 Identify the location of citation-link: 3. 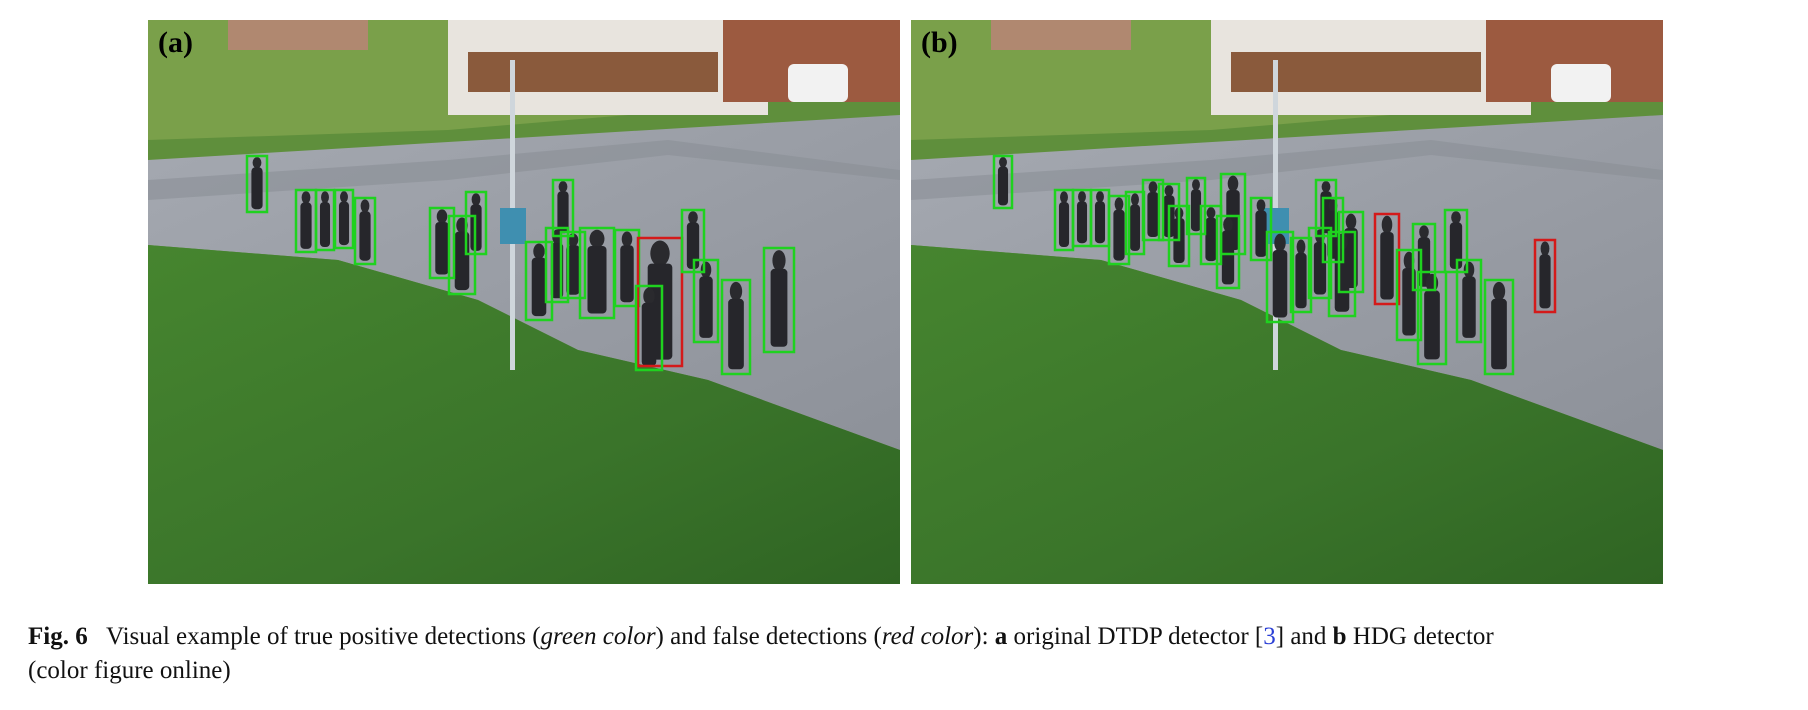
(1269, 636).